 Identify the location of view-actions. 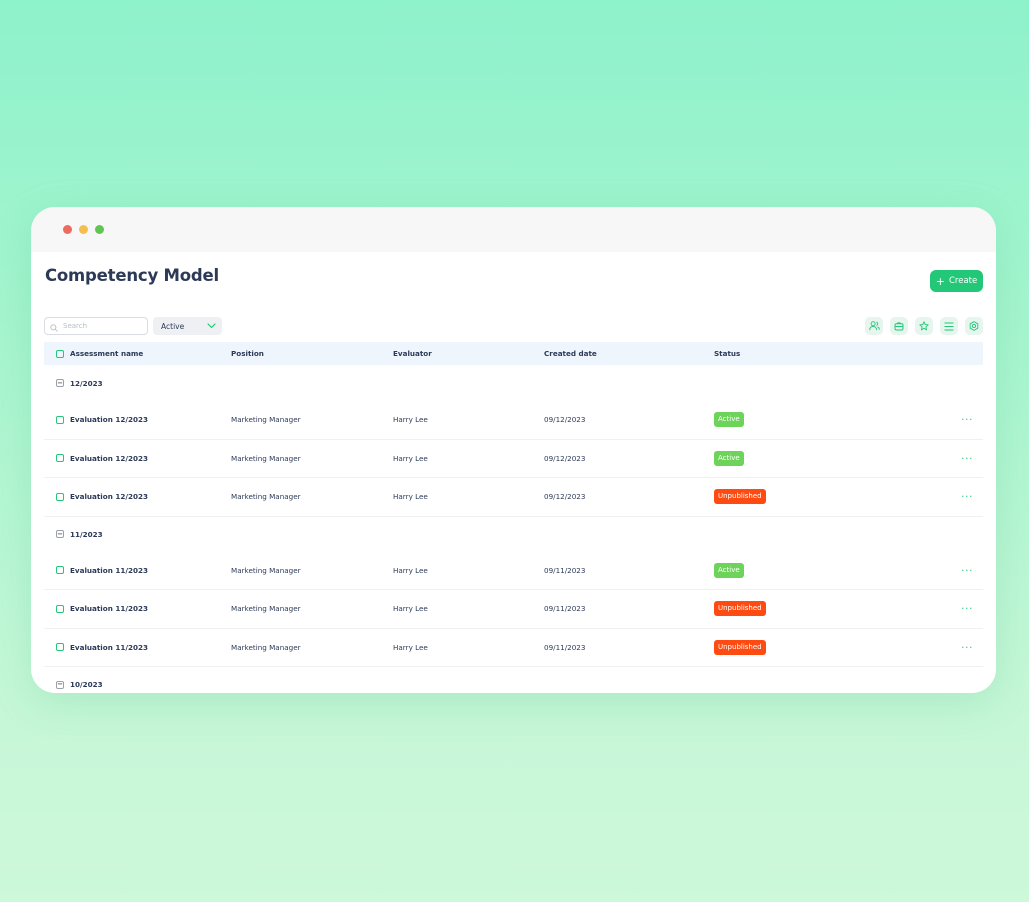
(924, 326).